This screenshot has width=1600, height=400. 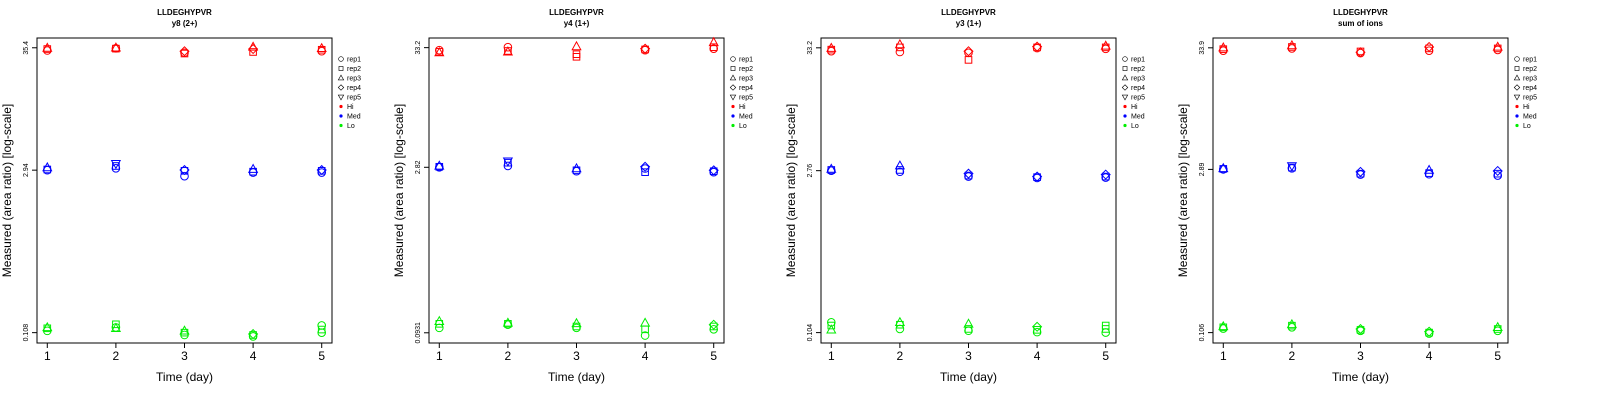 What do you see at coordinates (1202, 48) in the screenshot?
I see `y-tick-label: 33.9` at bounding box center [1202, 48].